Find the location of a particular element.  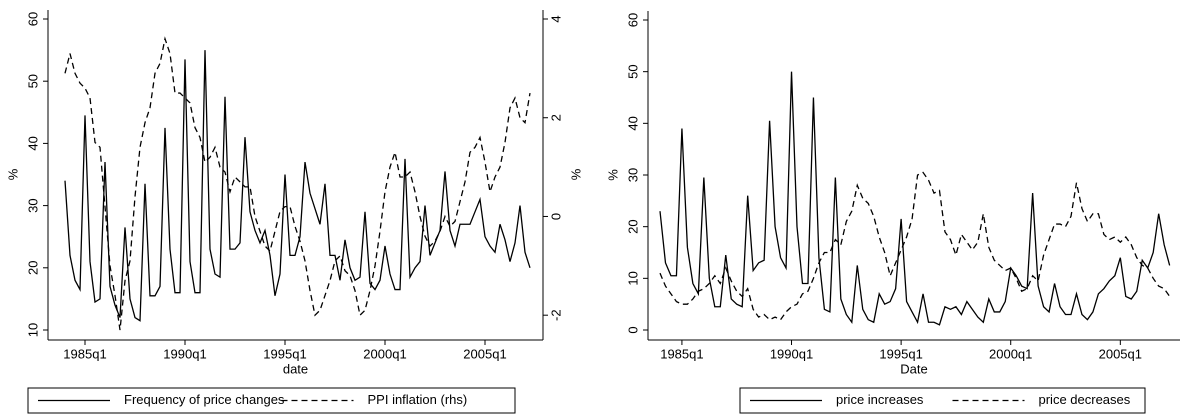

y2-tick-label: 2 is located at coordinates (555, 117).